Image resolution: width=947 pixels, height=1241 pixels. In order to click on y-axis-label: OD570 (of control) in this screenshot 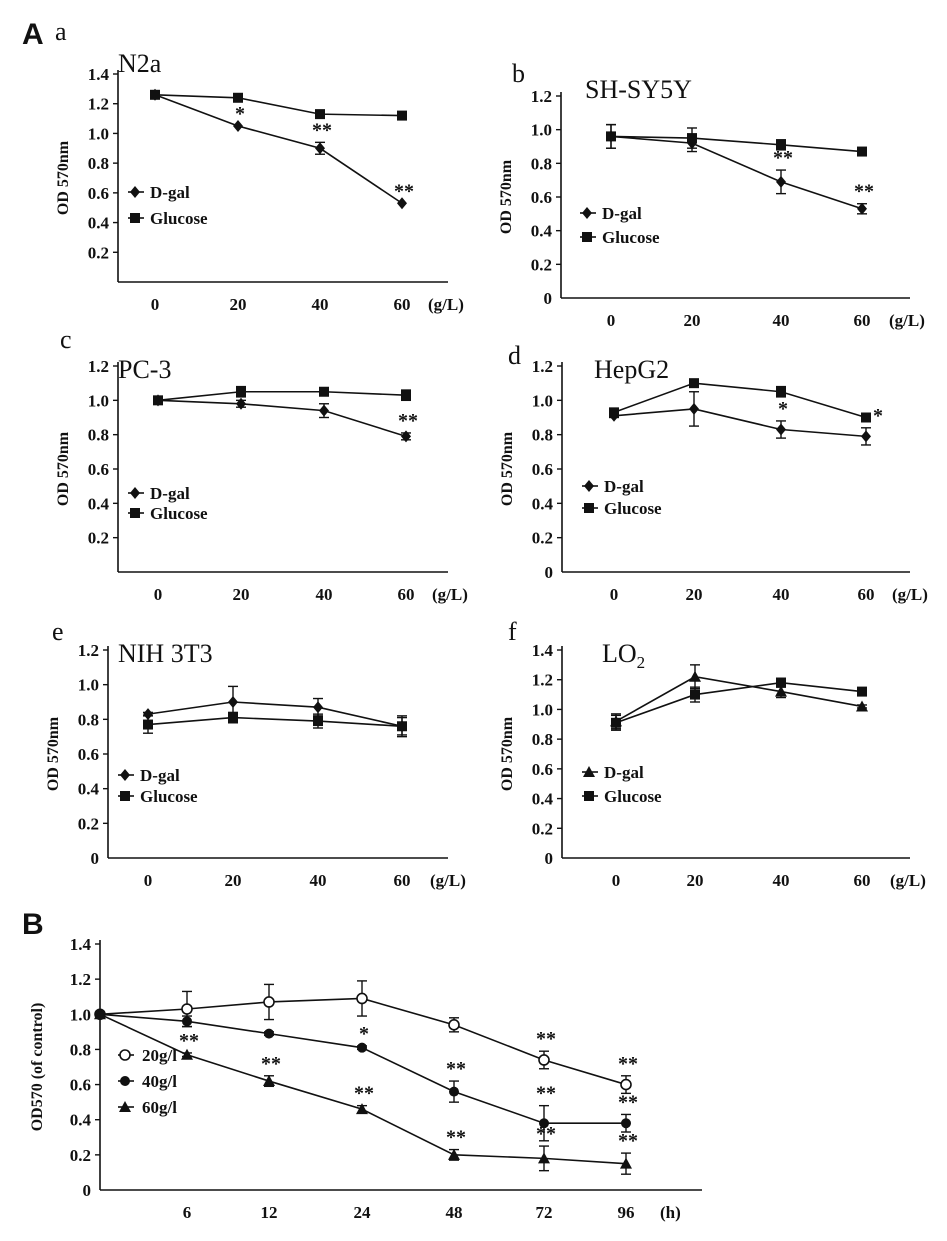, I will do `click(37, 1067)`.